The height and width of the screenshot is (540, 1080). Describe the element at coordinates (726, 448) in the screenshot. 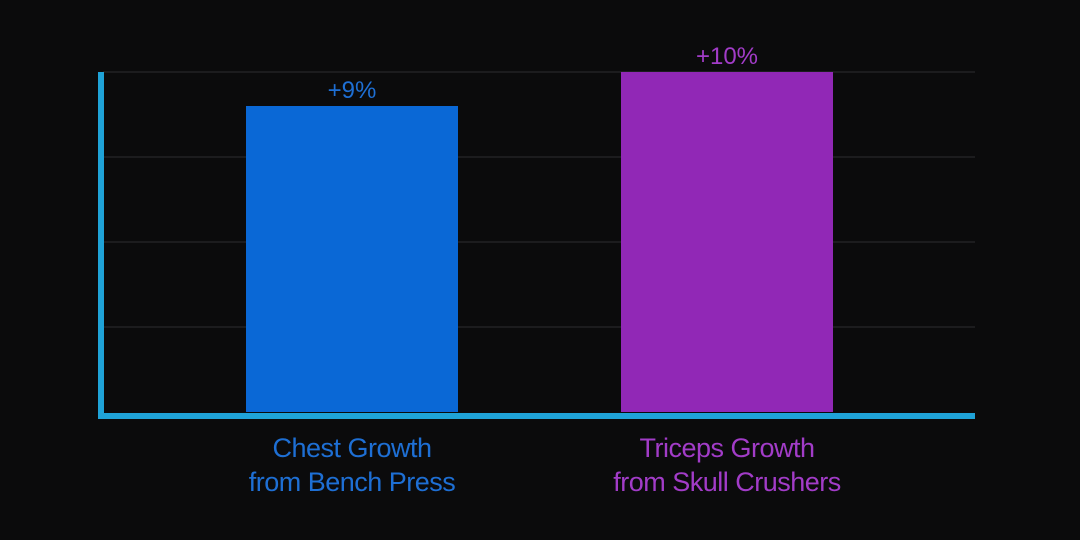

I see `category-label-line: Triceps Growth` at that location.